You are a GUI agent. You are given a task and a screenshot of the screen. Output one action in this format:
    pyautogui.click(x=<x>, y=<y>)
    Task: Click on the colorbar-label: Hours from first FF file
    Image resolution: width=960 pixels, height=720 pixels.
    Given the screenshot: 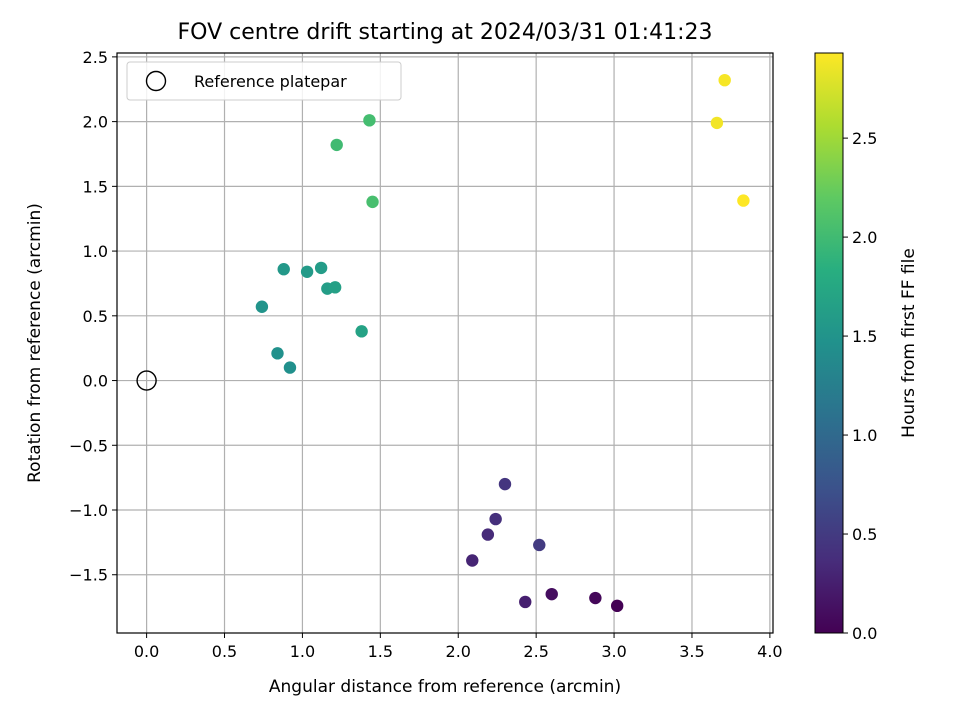 What is the action you would take?
    pyautogui.click(x=909, y=343)
    